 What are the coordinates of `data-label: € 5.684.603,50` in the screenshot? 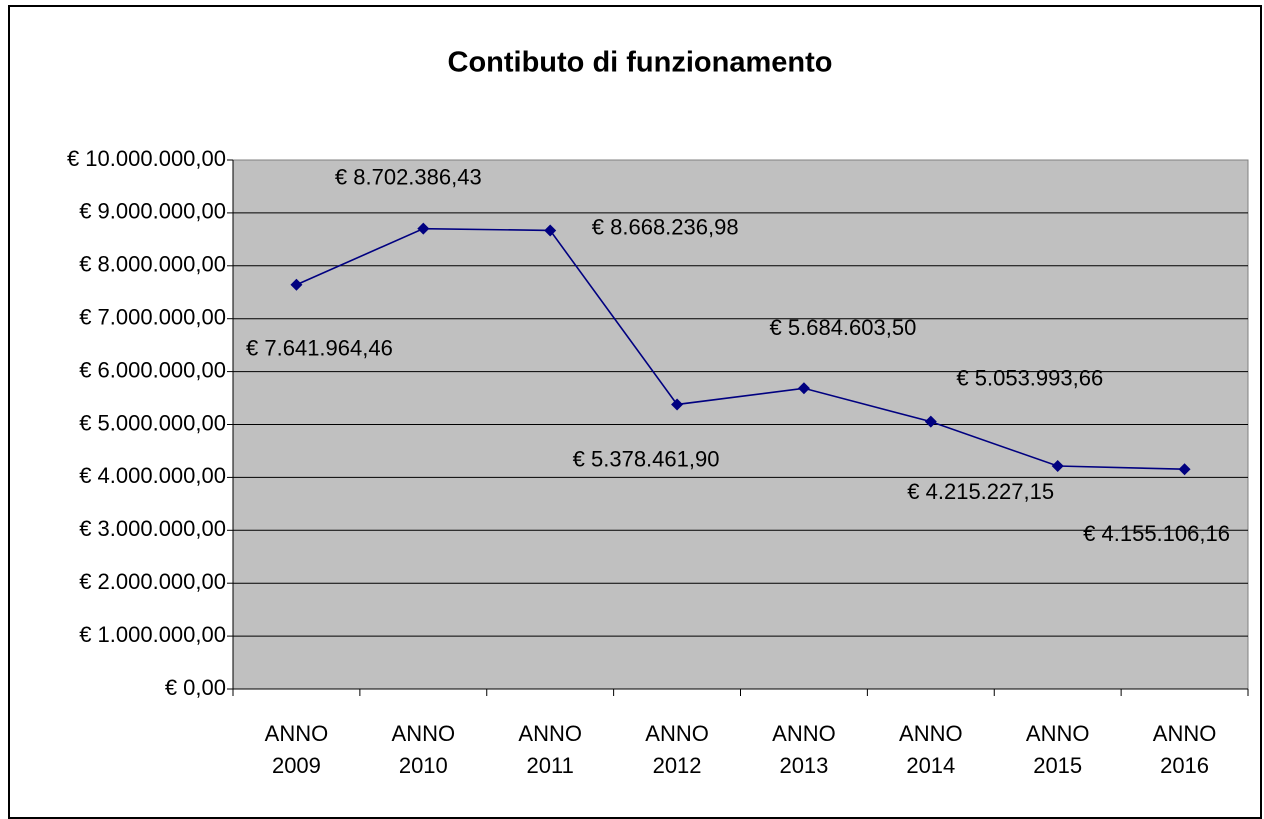 It's located at (843, 327).